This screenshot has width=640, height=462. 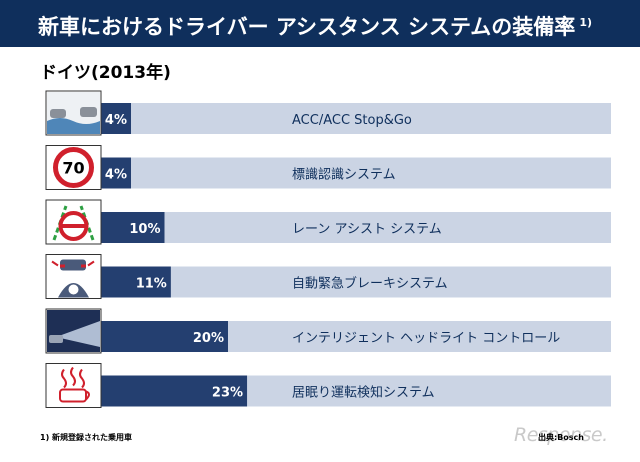 I want to click on data-label: 10%, so click(x=144, y=229).